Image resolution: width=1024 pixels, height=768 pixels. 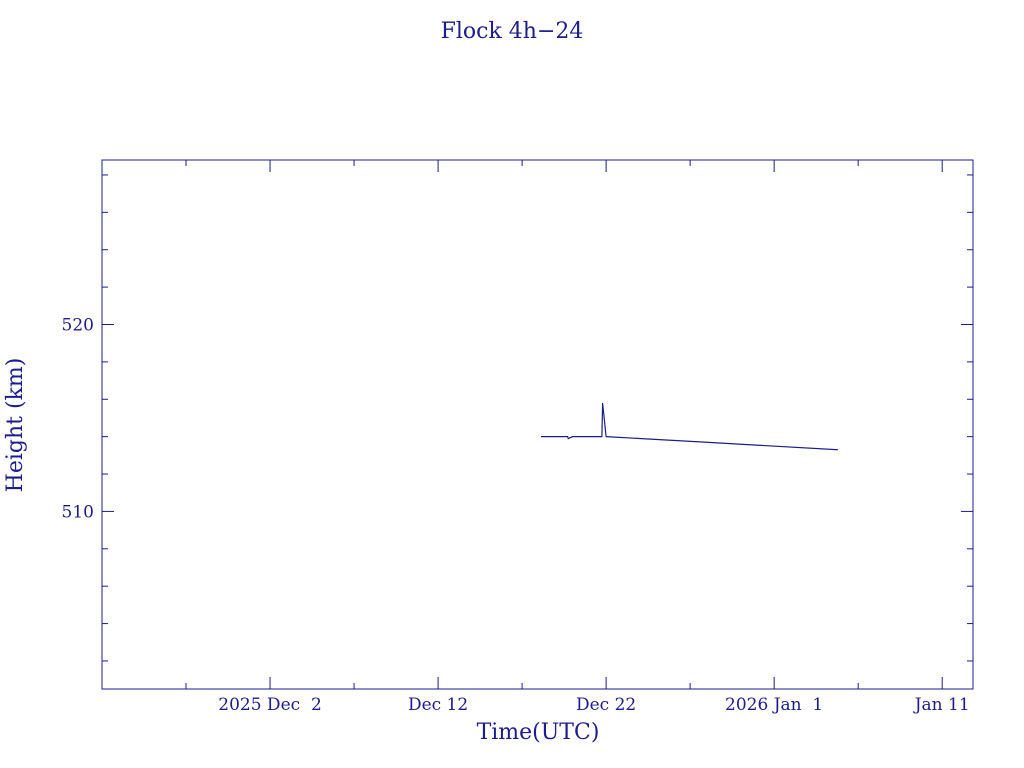 I want to click on chart-title: Flock 4h−24, so click(x=512, y=31).